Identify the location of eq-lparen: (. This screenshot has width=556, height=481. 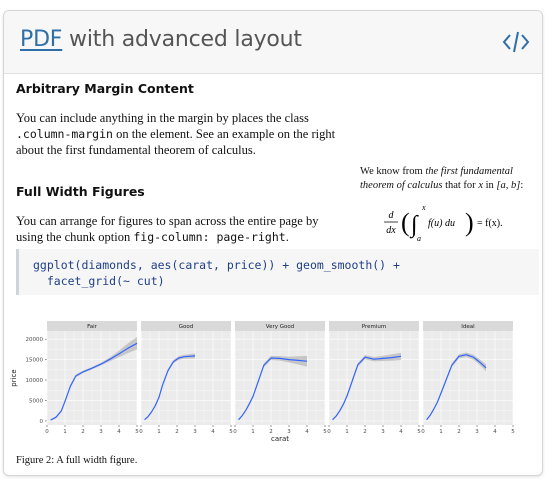
(405, 222).